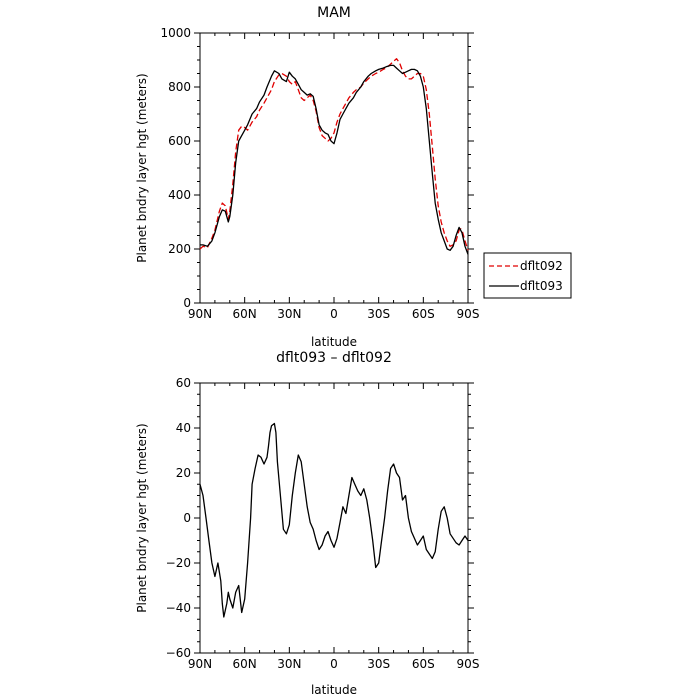 The width and height of the screenshot is (700, 700). I want to click on series-line-dflt092, so click(334, 154).